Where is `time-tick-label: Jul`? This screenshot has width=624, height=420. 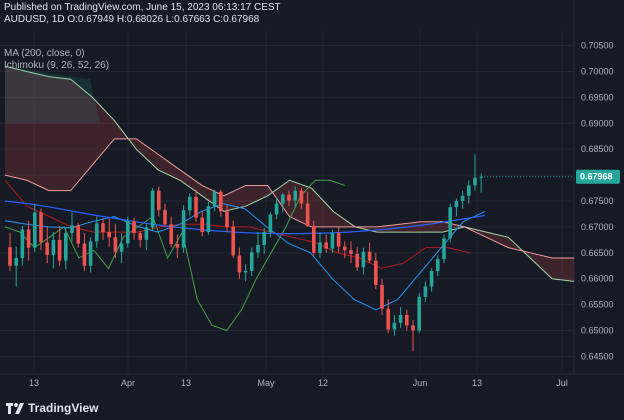
time-tick-label: Jul is located at coordinates (562, 383).